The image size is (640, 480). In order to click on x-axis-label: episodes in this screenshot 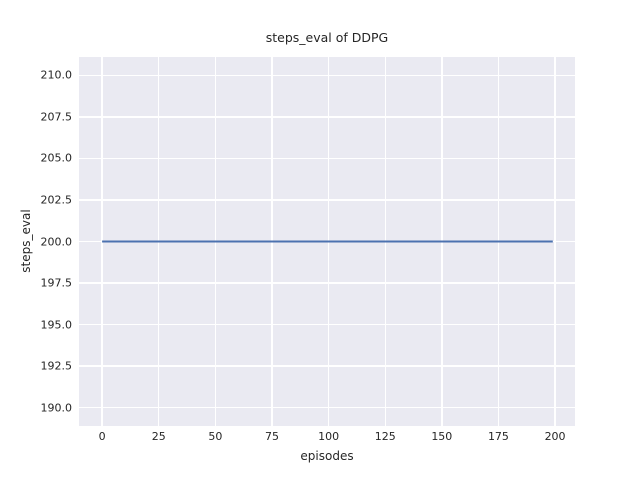, I will do `click(327, 456)`.